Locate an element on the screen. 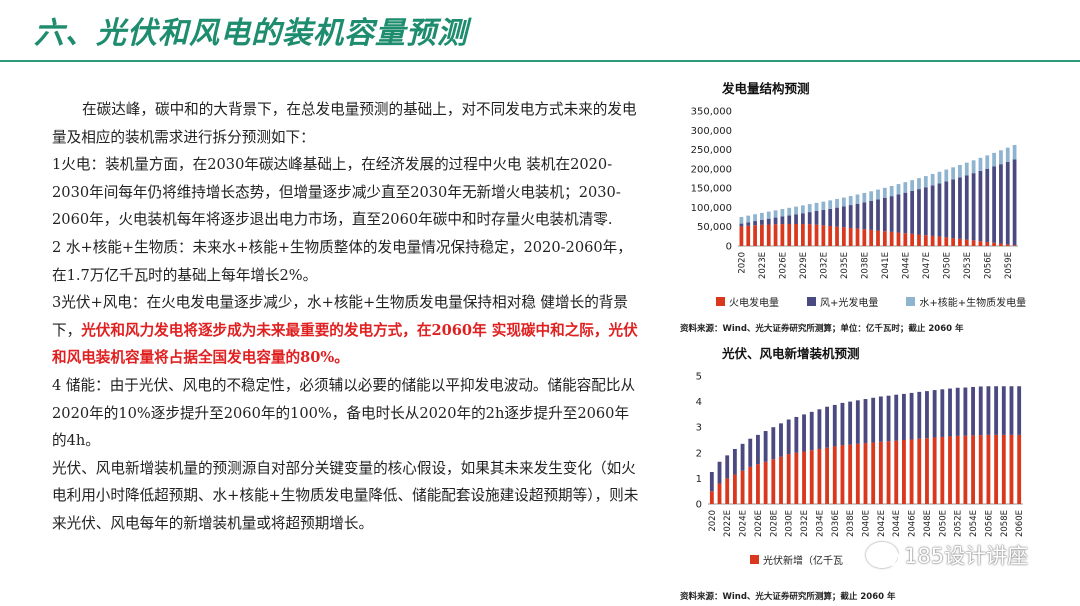 This screenshot has height=606, width=1080. legend-item-solar-new: 光伏新增（亿千瓦 is located at coordinates (796, 559).